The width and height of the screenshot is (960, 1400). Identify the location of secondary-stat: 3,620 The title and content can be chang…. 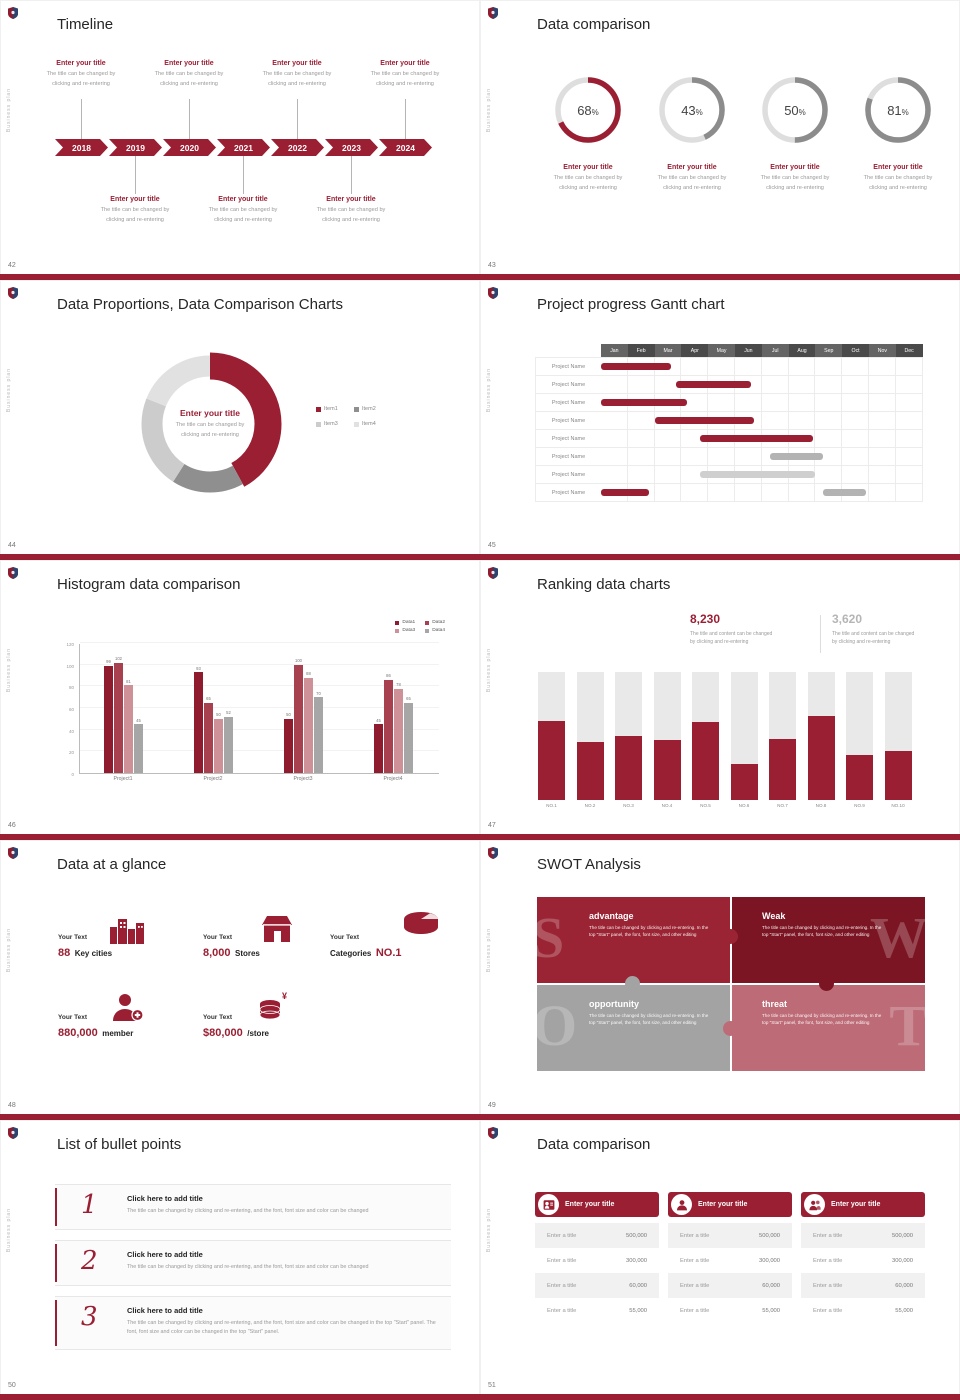
(894, 629).